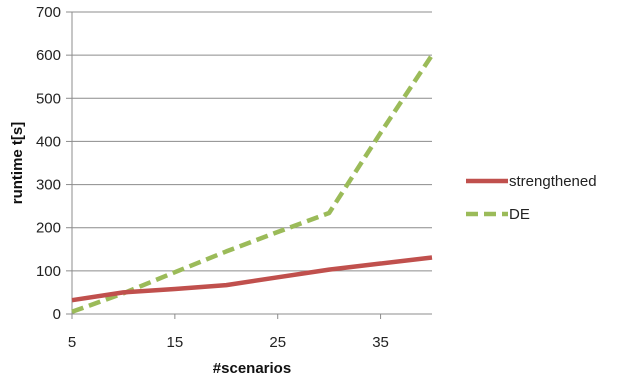 Image resolution: width=619 pixels, height=384 pixels. I want to click on x-tick-label: 15, so click(175, 342).